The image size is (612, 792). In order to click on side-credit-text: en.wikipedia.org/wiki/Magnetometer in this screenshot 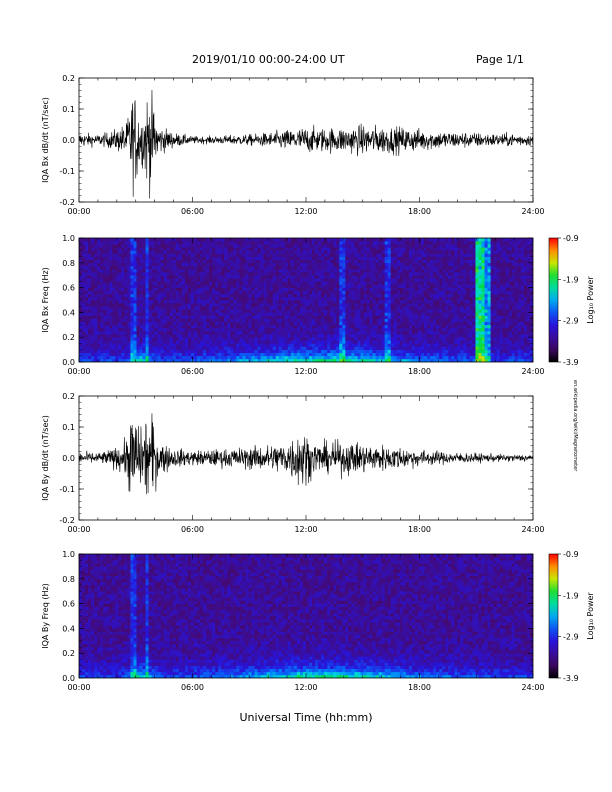, I will do `click(575, 426)`.